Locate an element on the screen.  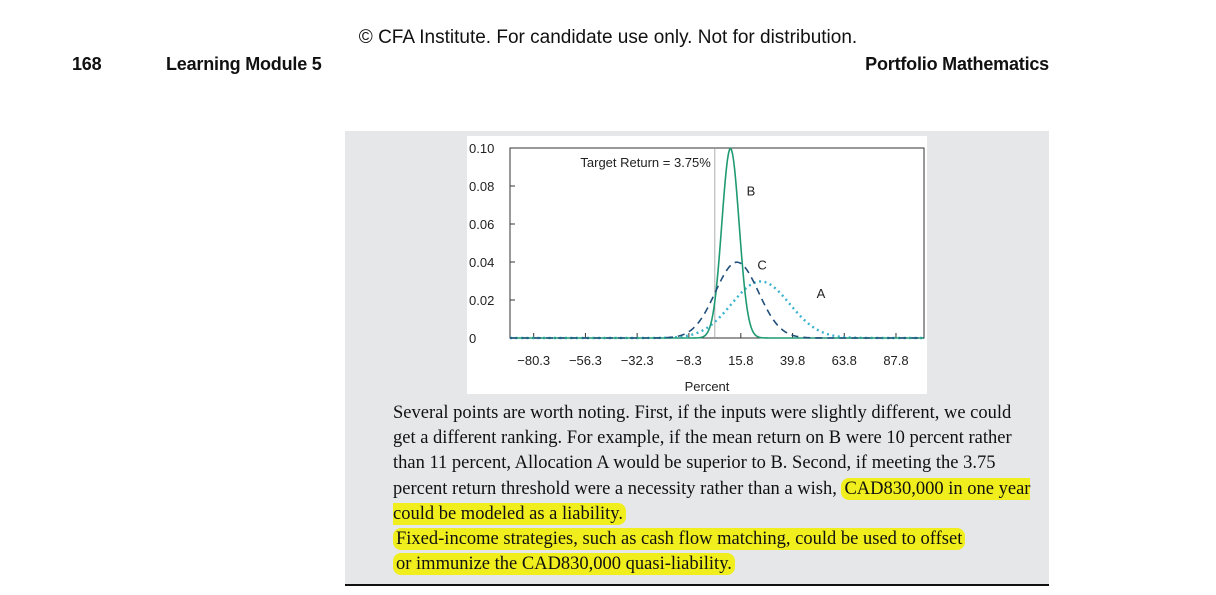
module-title: Learning Module 5 is located at coordinates (244, 64).